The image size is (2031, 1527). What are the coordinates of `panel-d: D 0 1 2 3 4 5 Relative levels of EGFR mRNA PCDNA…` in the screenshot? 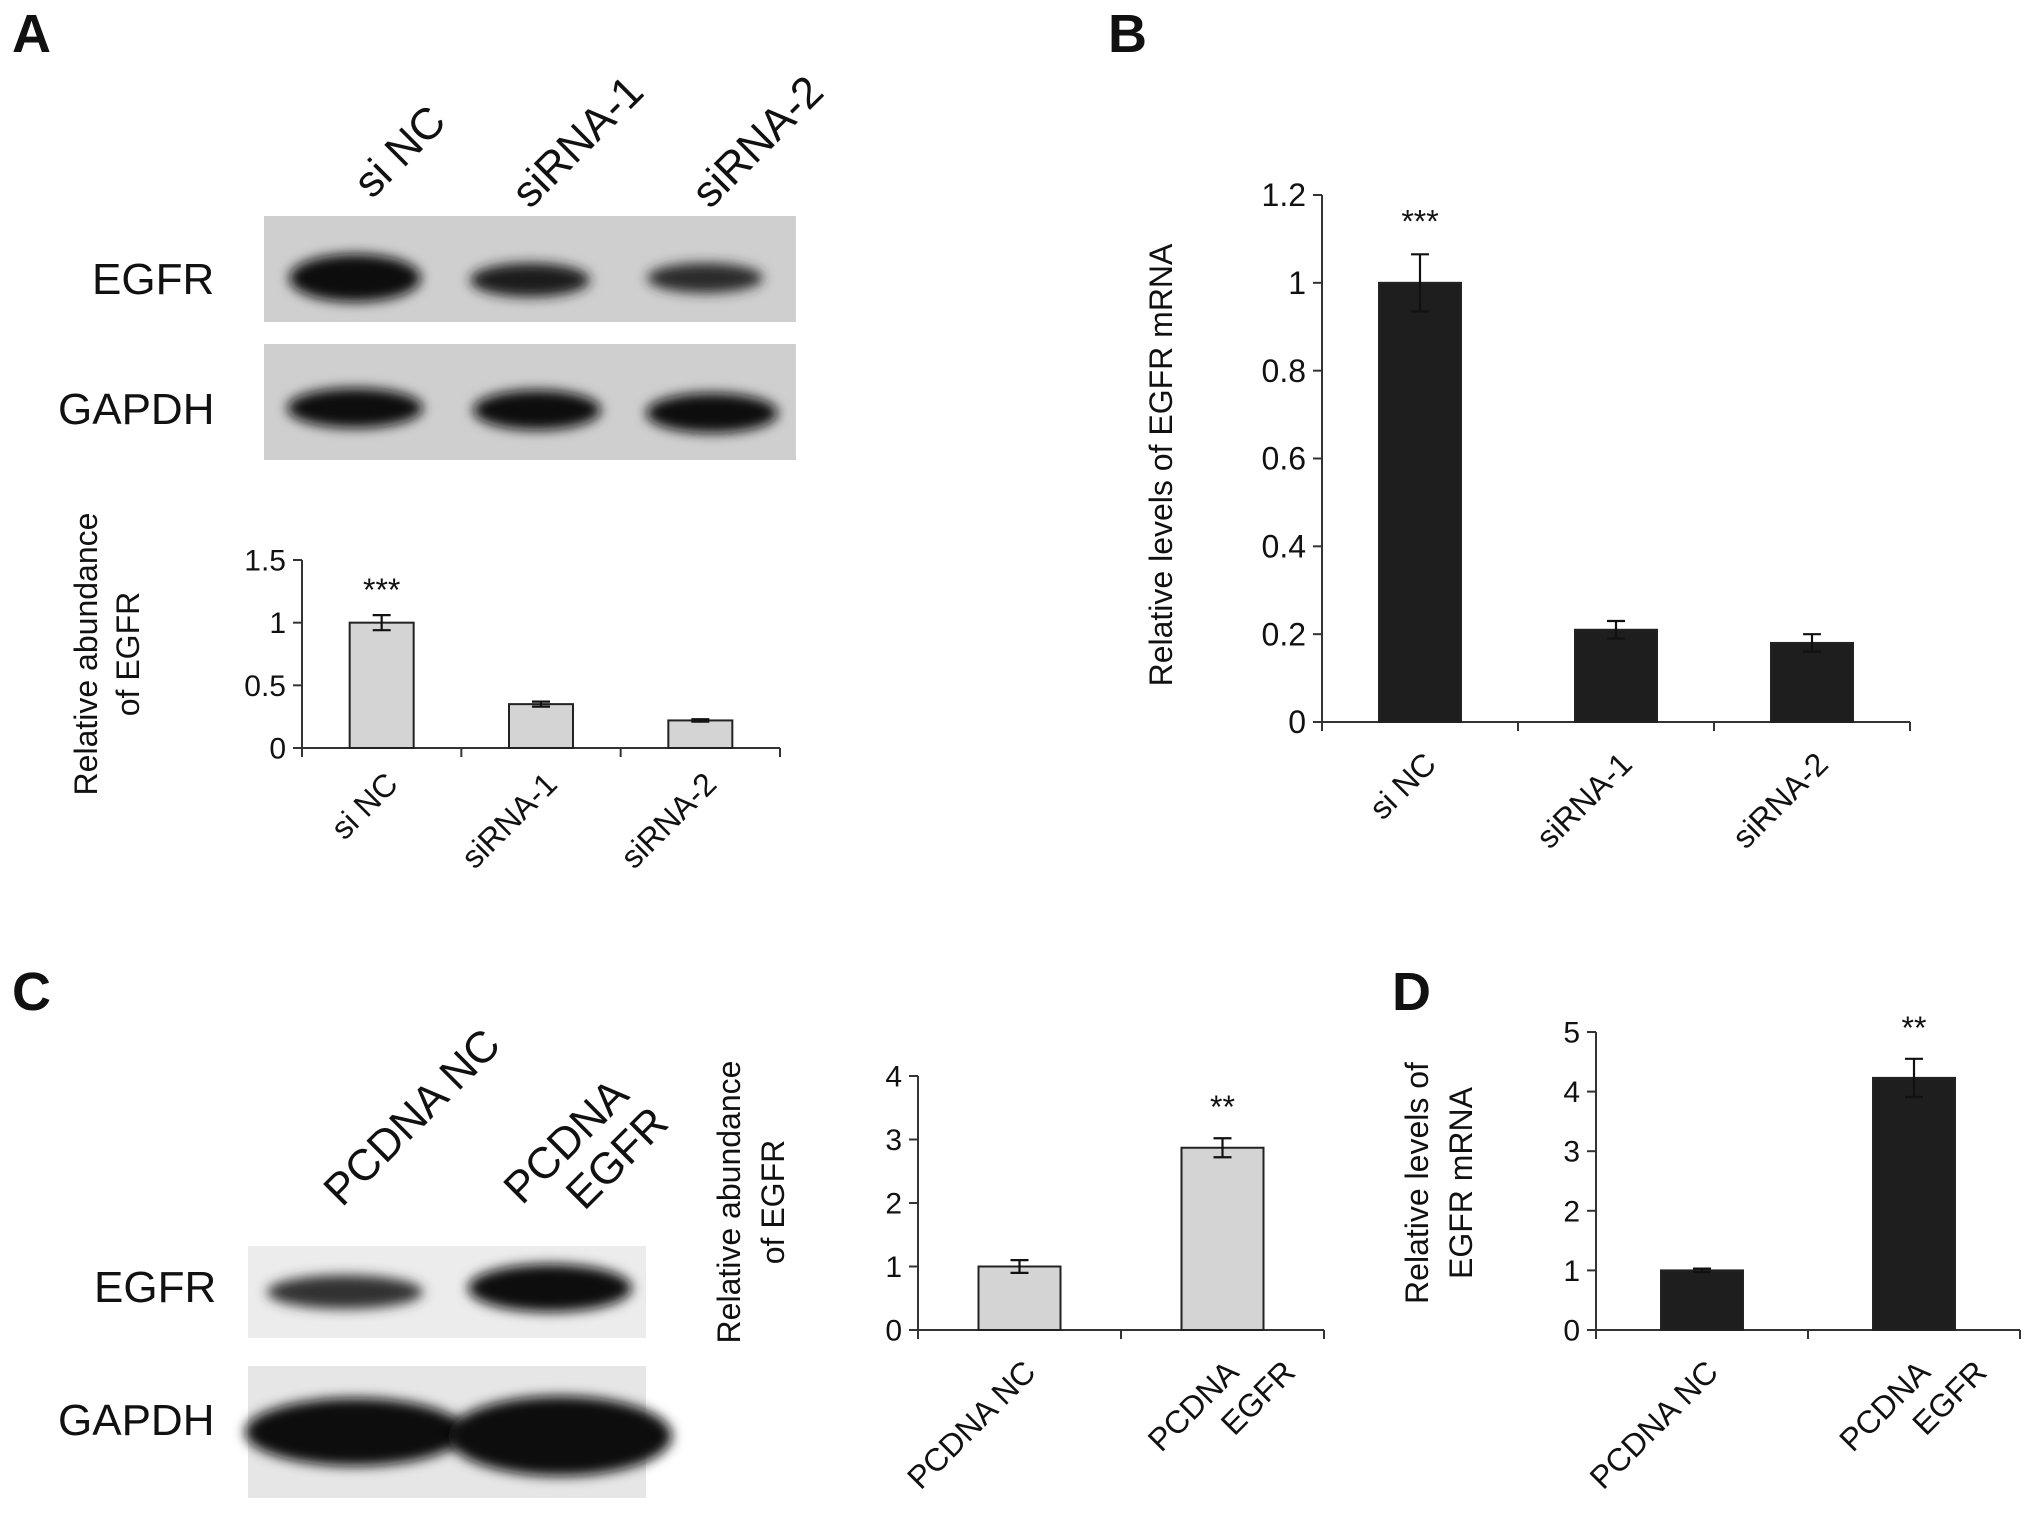 It's located at (1706, 1229).